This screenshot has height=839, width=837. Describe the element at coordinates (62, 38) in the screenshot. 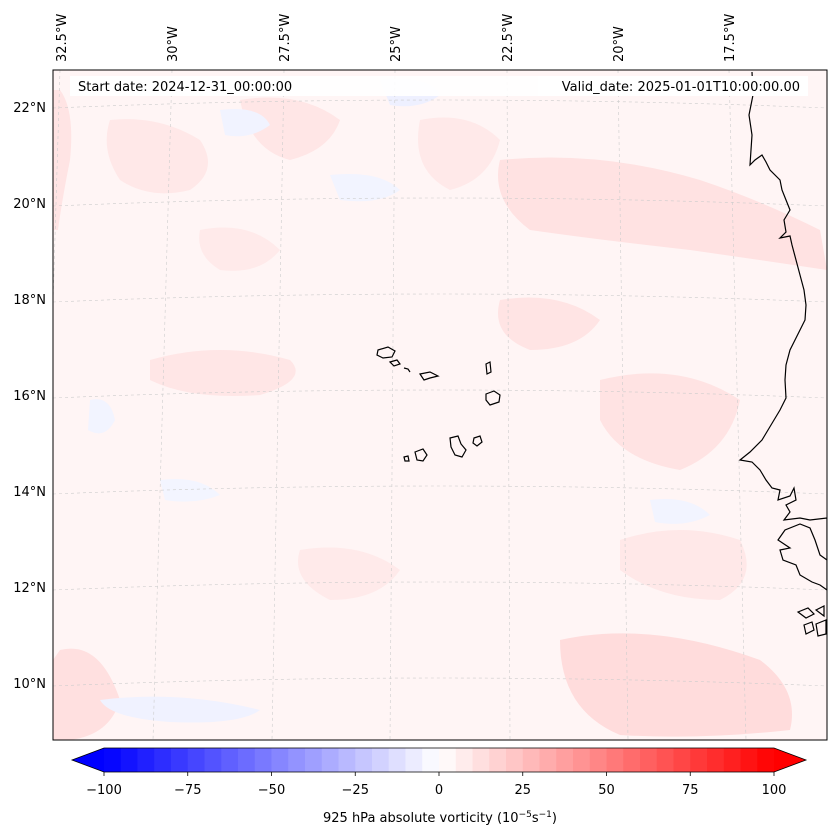

I see `lon-label-32-5: 32.5°W` at that location.